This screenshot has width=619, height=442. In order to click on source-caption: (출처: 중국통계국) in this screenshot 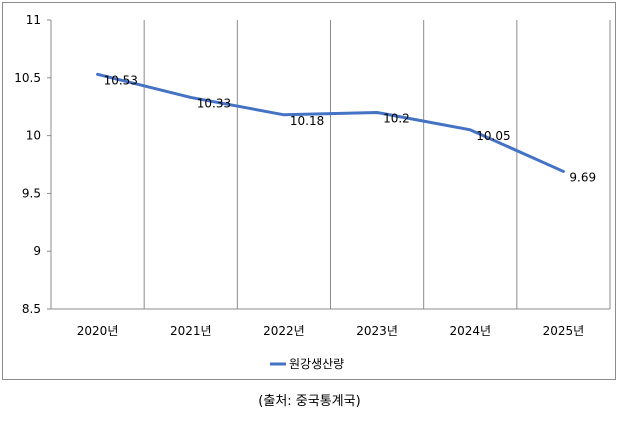, I will do `click(309, 401)`.